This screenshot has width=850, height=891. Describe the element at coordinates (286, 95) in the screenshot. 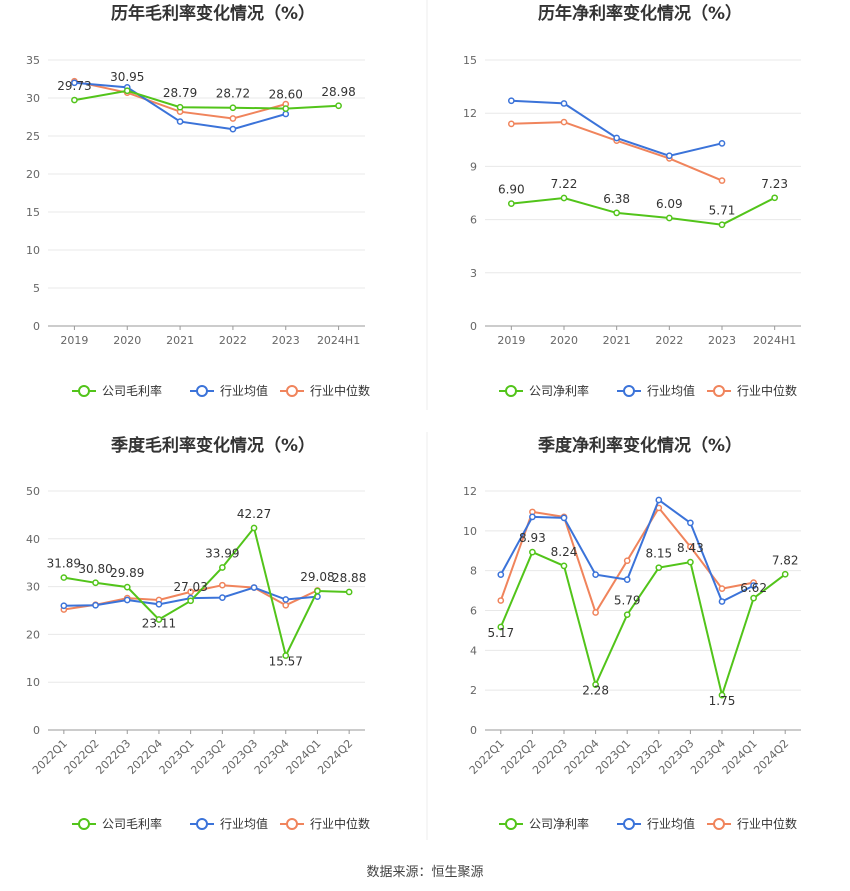

I see `data-label: 28.60` at that location.